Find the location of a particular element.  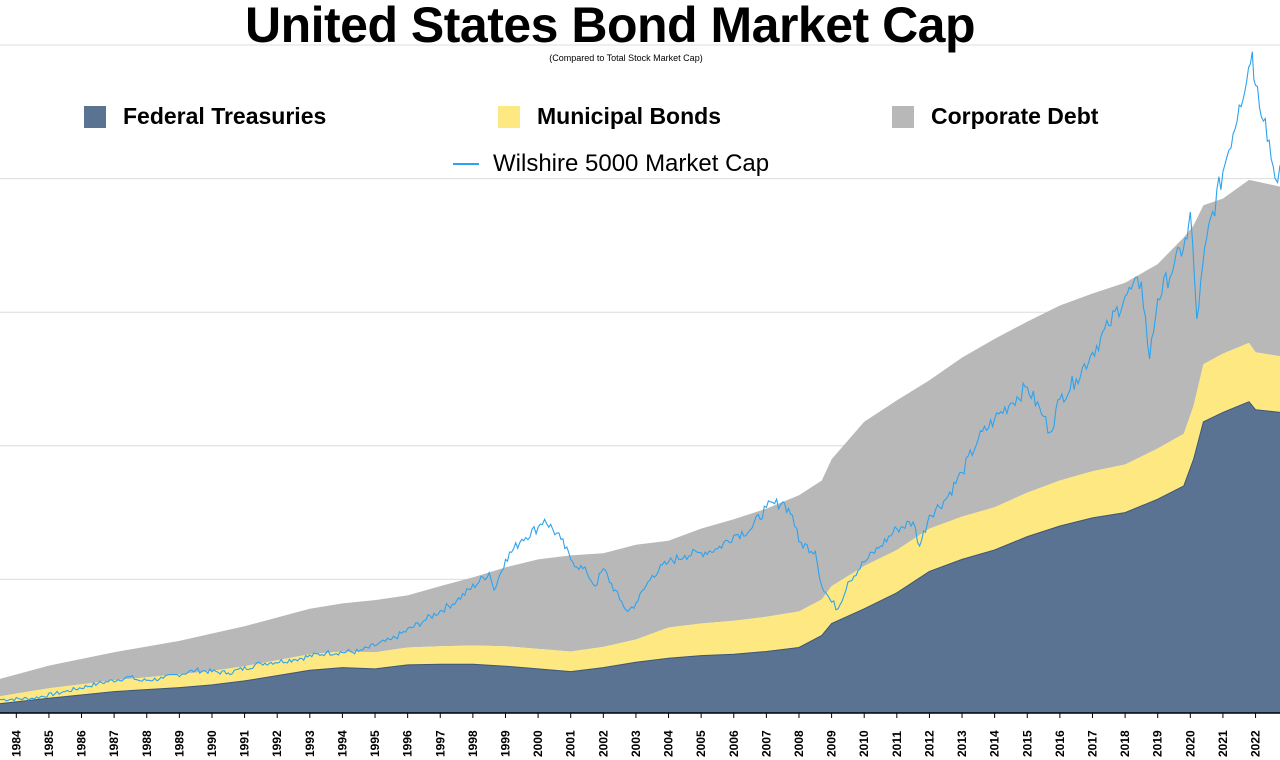

x-tick-label-1995: 1995 is located at coordinates (375, 743).